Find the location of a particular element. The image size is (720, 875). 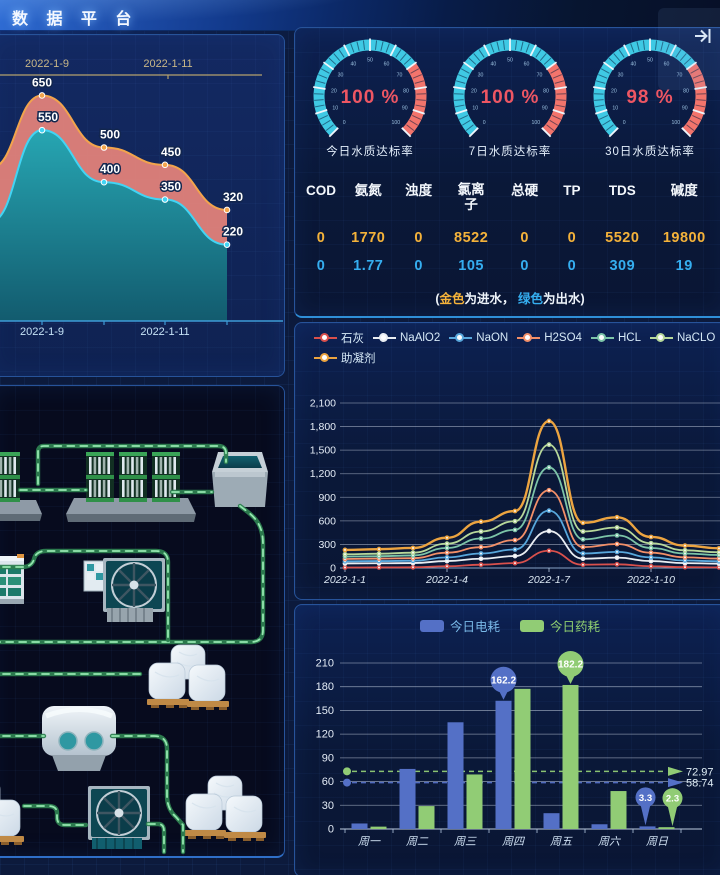

bar-今日药耗-周日 is located at coordinates (666, 828).